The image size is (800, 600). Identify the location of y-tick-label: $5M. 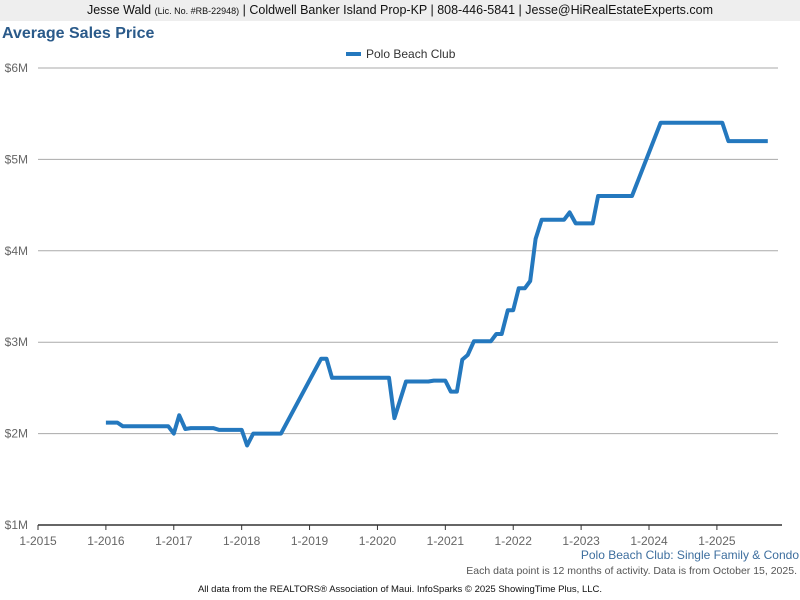
(16, 159).